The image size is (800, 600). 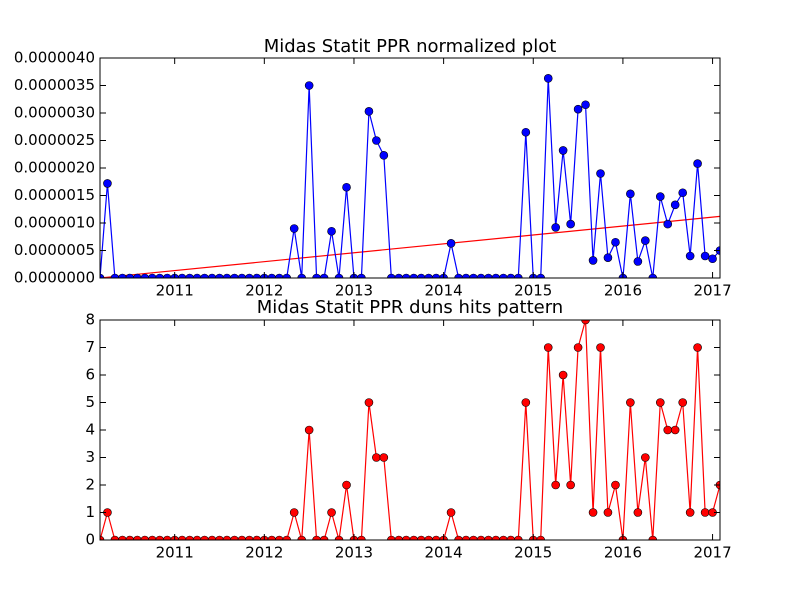 What do you see at coordinates (90, 402) in the screenshot?
I see `y-tick-label: 5` at bounding box center [90, 402].